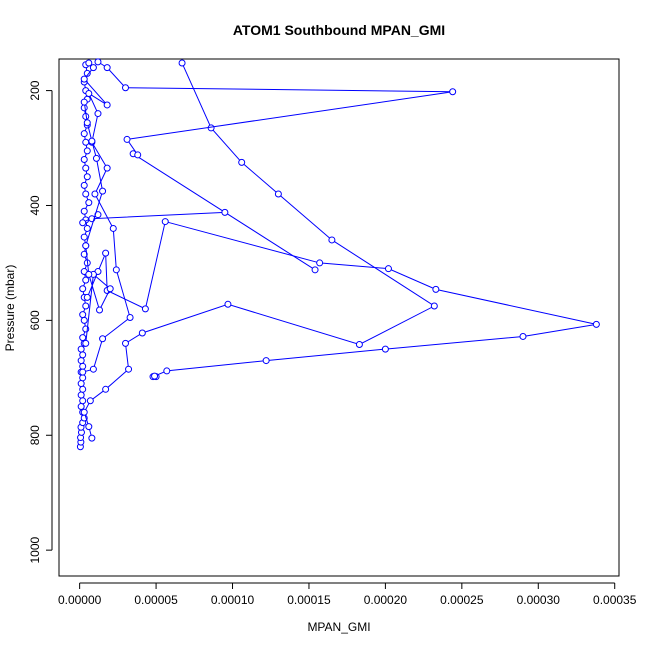 This screenshot has height=650, width=650. What do you see at coordinates (10, 308) in the screenshot?
I see `y-axis-label: Pressure (mbar)` at bounding box center [10, 308].